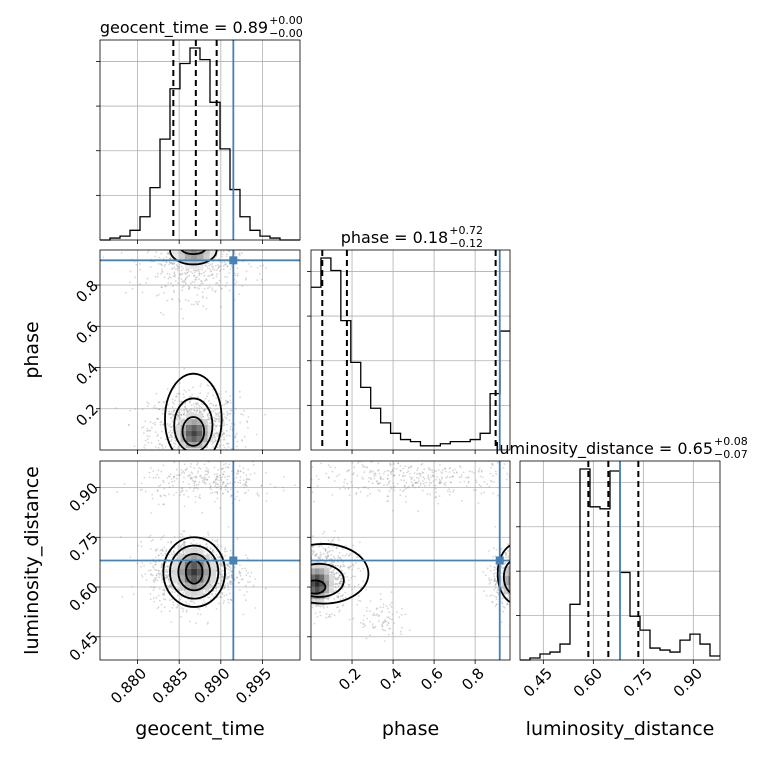 The height and width of the screenshot is (760, 760). I want to click on truth-point, so click(233, 560).